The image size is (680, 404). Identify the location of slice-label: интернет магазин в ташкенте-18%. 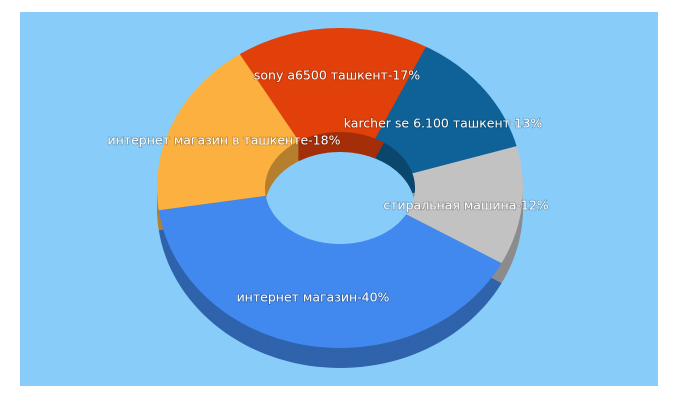
(224, 140).